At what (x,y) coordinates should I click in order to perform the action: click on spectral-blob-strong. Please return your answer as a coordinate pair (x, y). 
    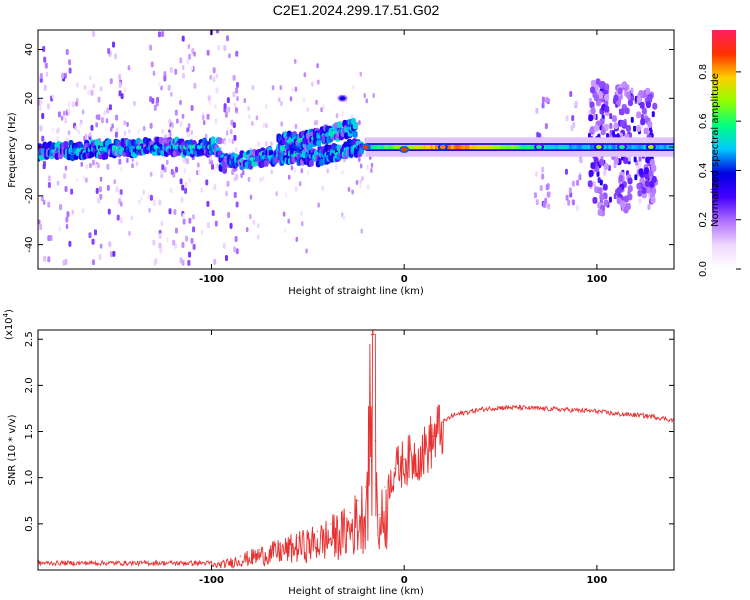
    Looking at the image, I should click on (156, 147).